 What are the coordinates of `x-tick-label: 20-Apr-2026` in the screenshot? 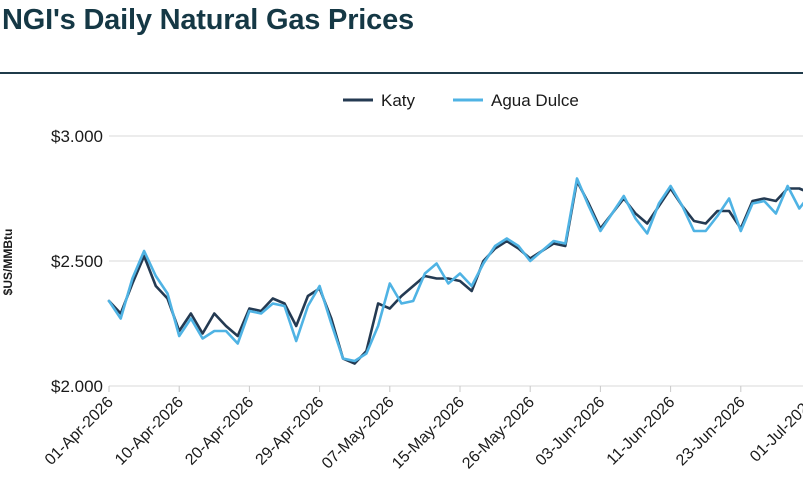 It's located at (219, 431).